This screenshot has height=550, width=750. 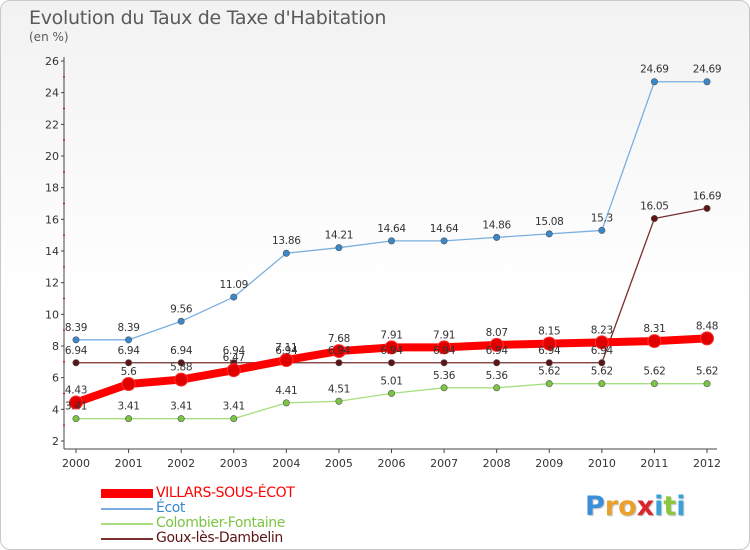 What do you see at coordinates (49, 37) in the screenshot?
I see `chart-subtitle: (en %)` at bounding box center [49, 37].